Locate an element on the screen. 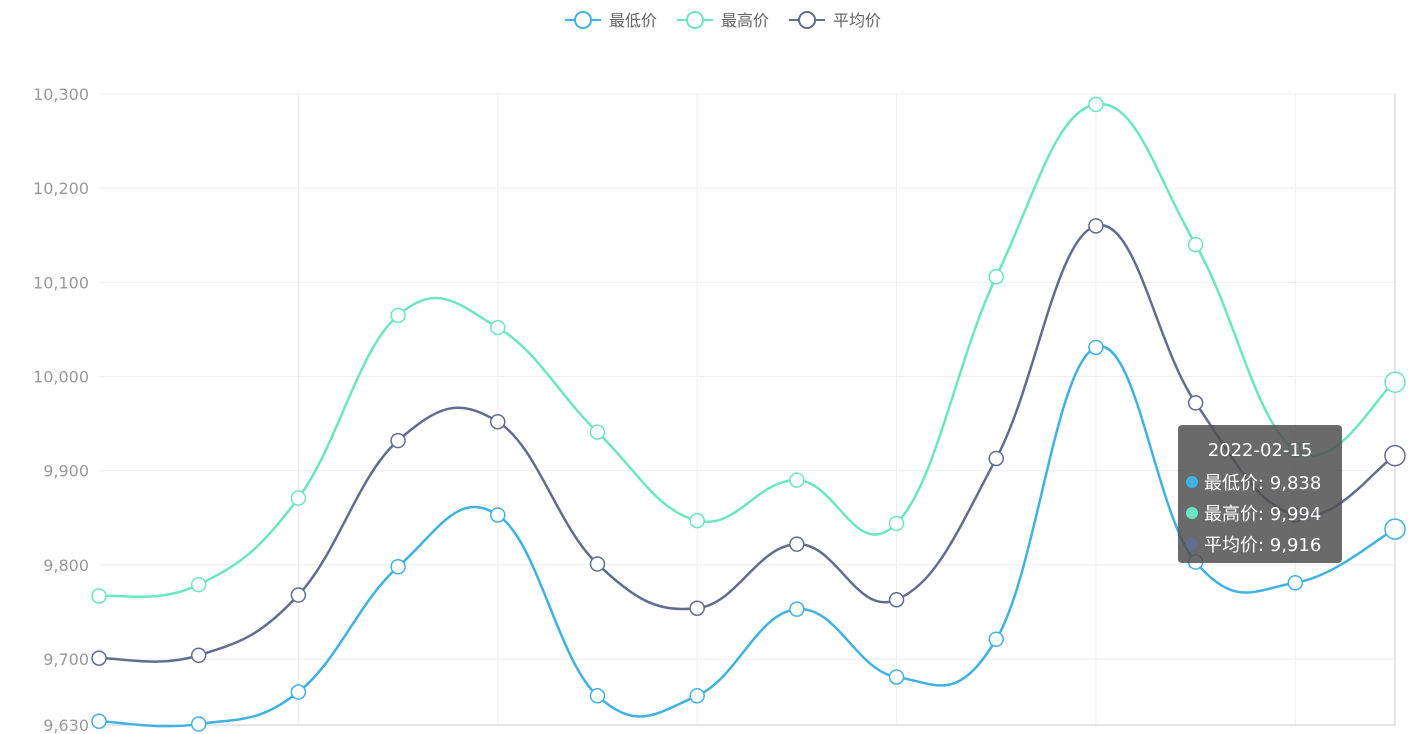 Image resolution: width=1417 pixels, height=734 pixels. tooltip-row: 最低价: 9,838 is located at coordinates (1260, 481).